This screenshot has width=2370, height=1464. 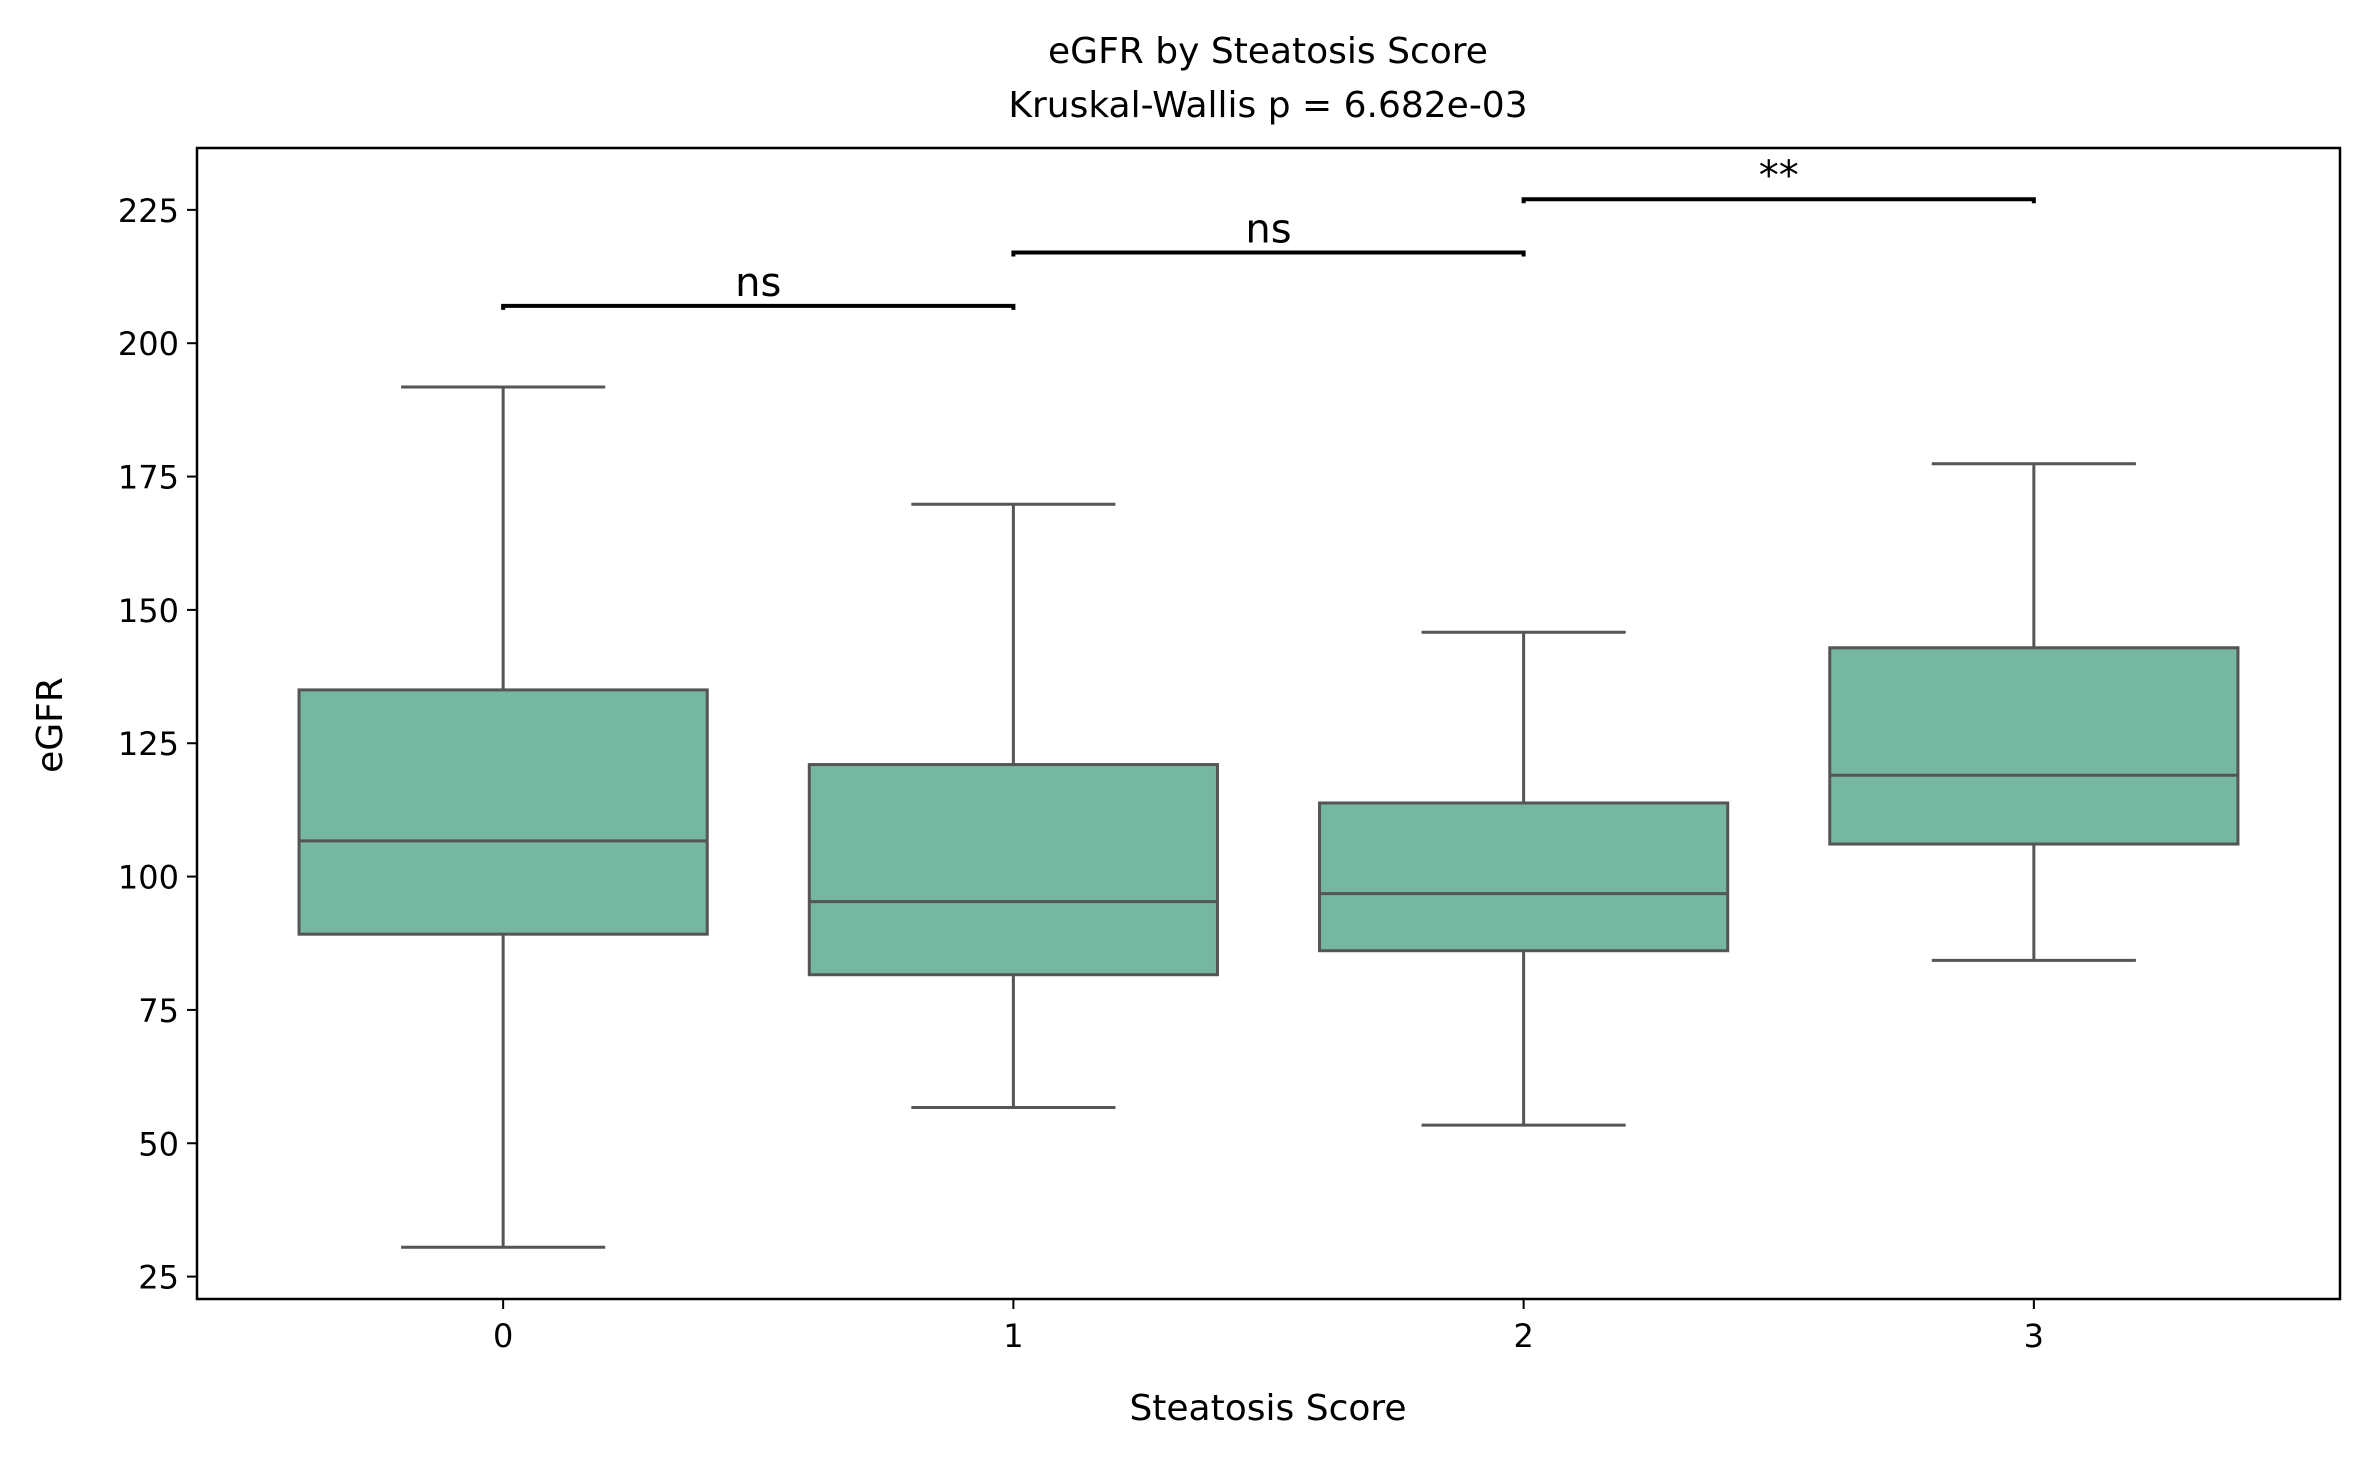 I want to click on chart-subtitle: Kruskal-Wallis p = 6.682e-03, so click(x=1267, y=105).